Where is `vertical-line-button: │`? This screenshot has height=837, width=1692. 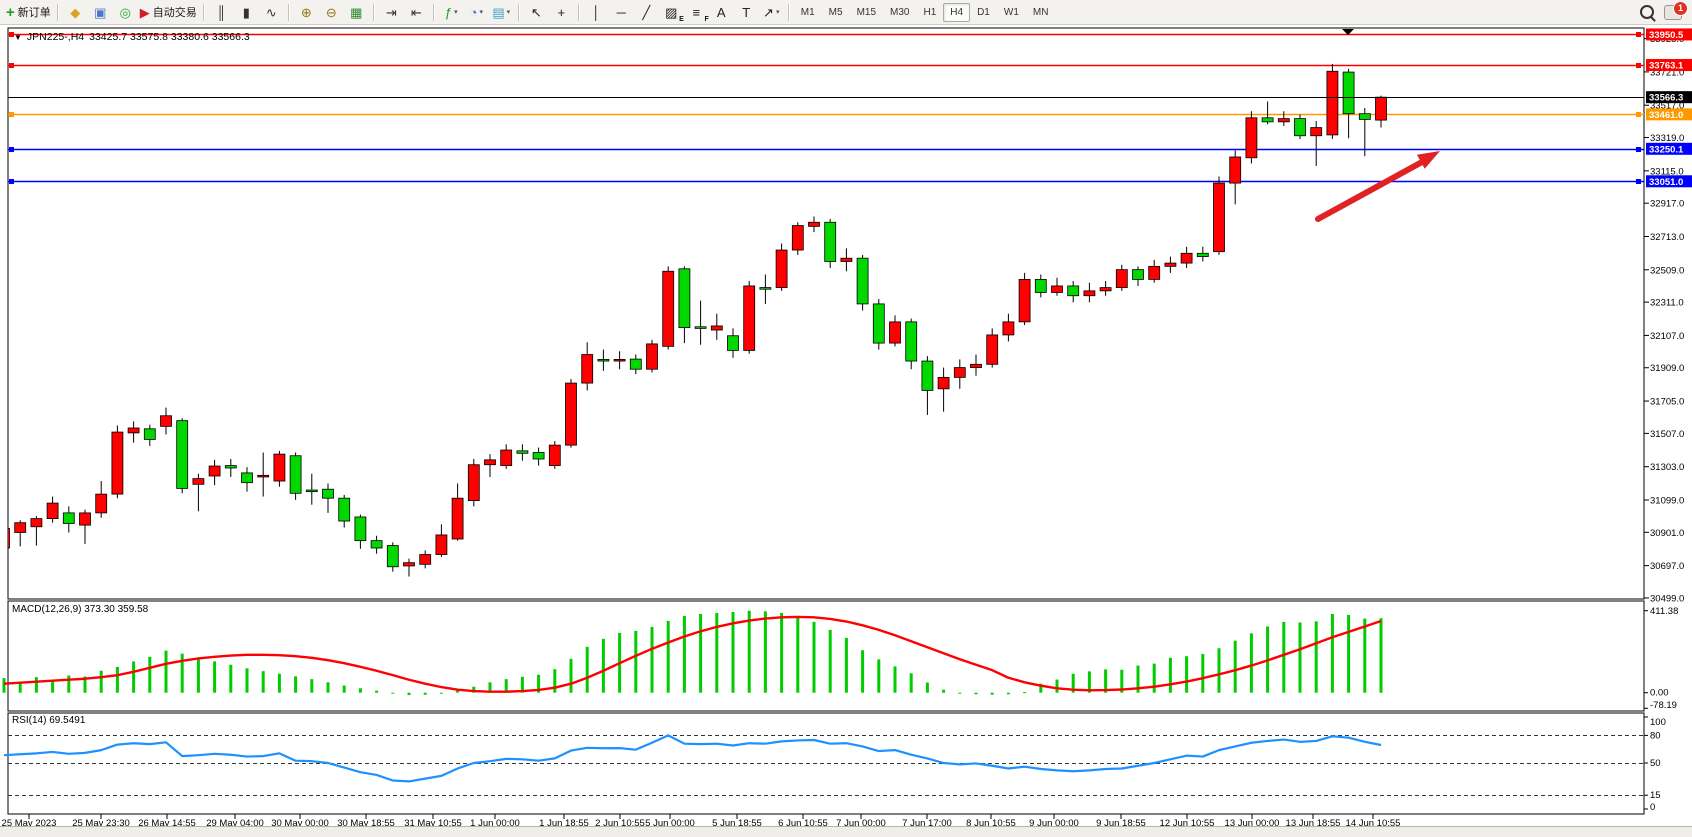 vertical-line-button: │ is located at coordinates (596, 12).